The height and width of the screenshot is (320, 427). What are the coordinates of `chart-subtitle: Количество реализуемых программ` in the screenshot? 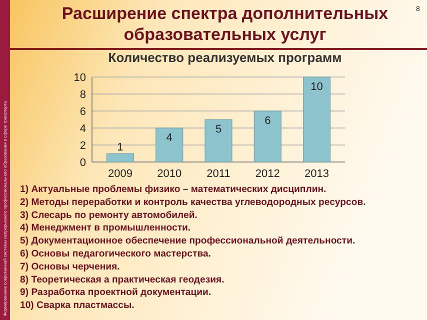 It's located at (225, 57).